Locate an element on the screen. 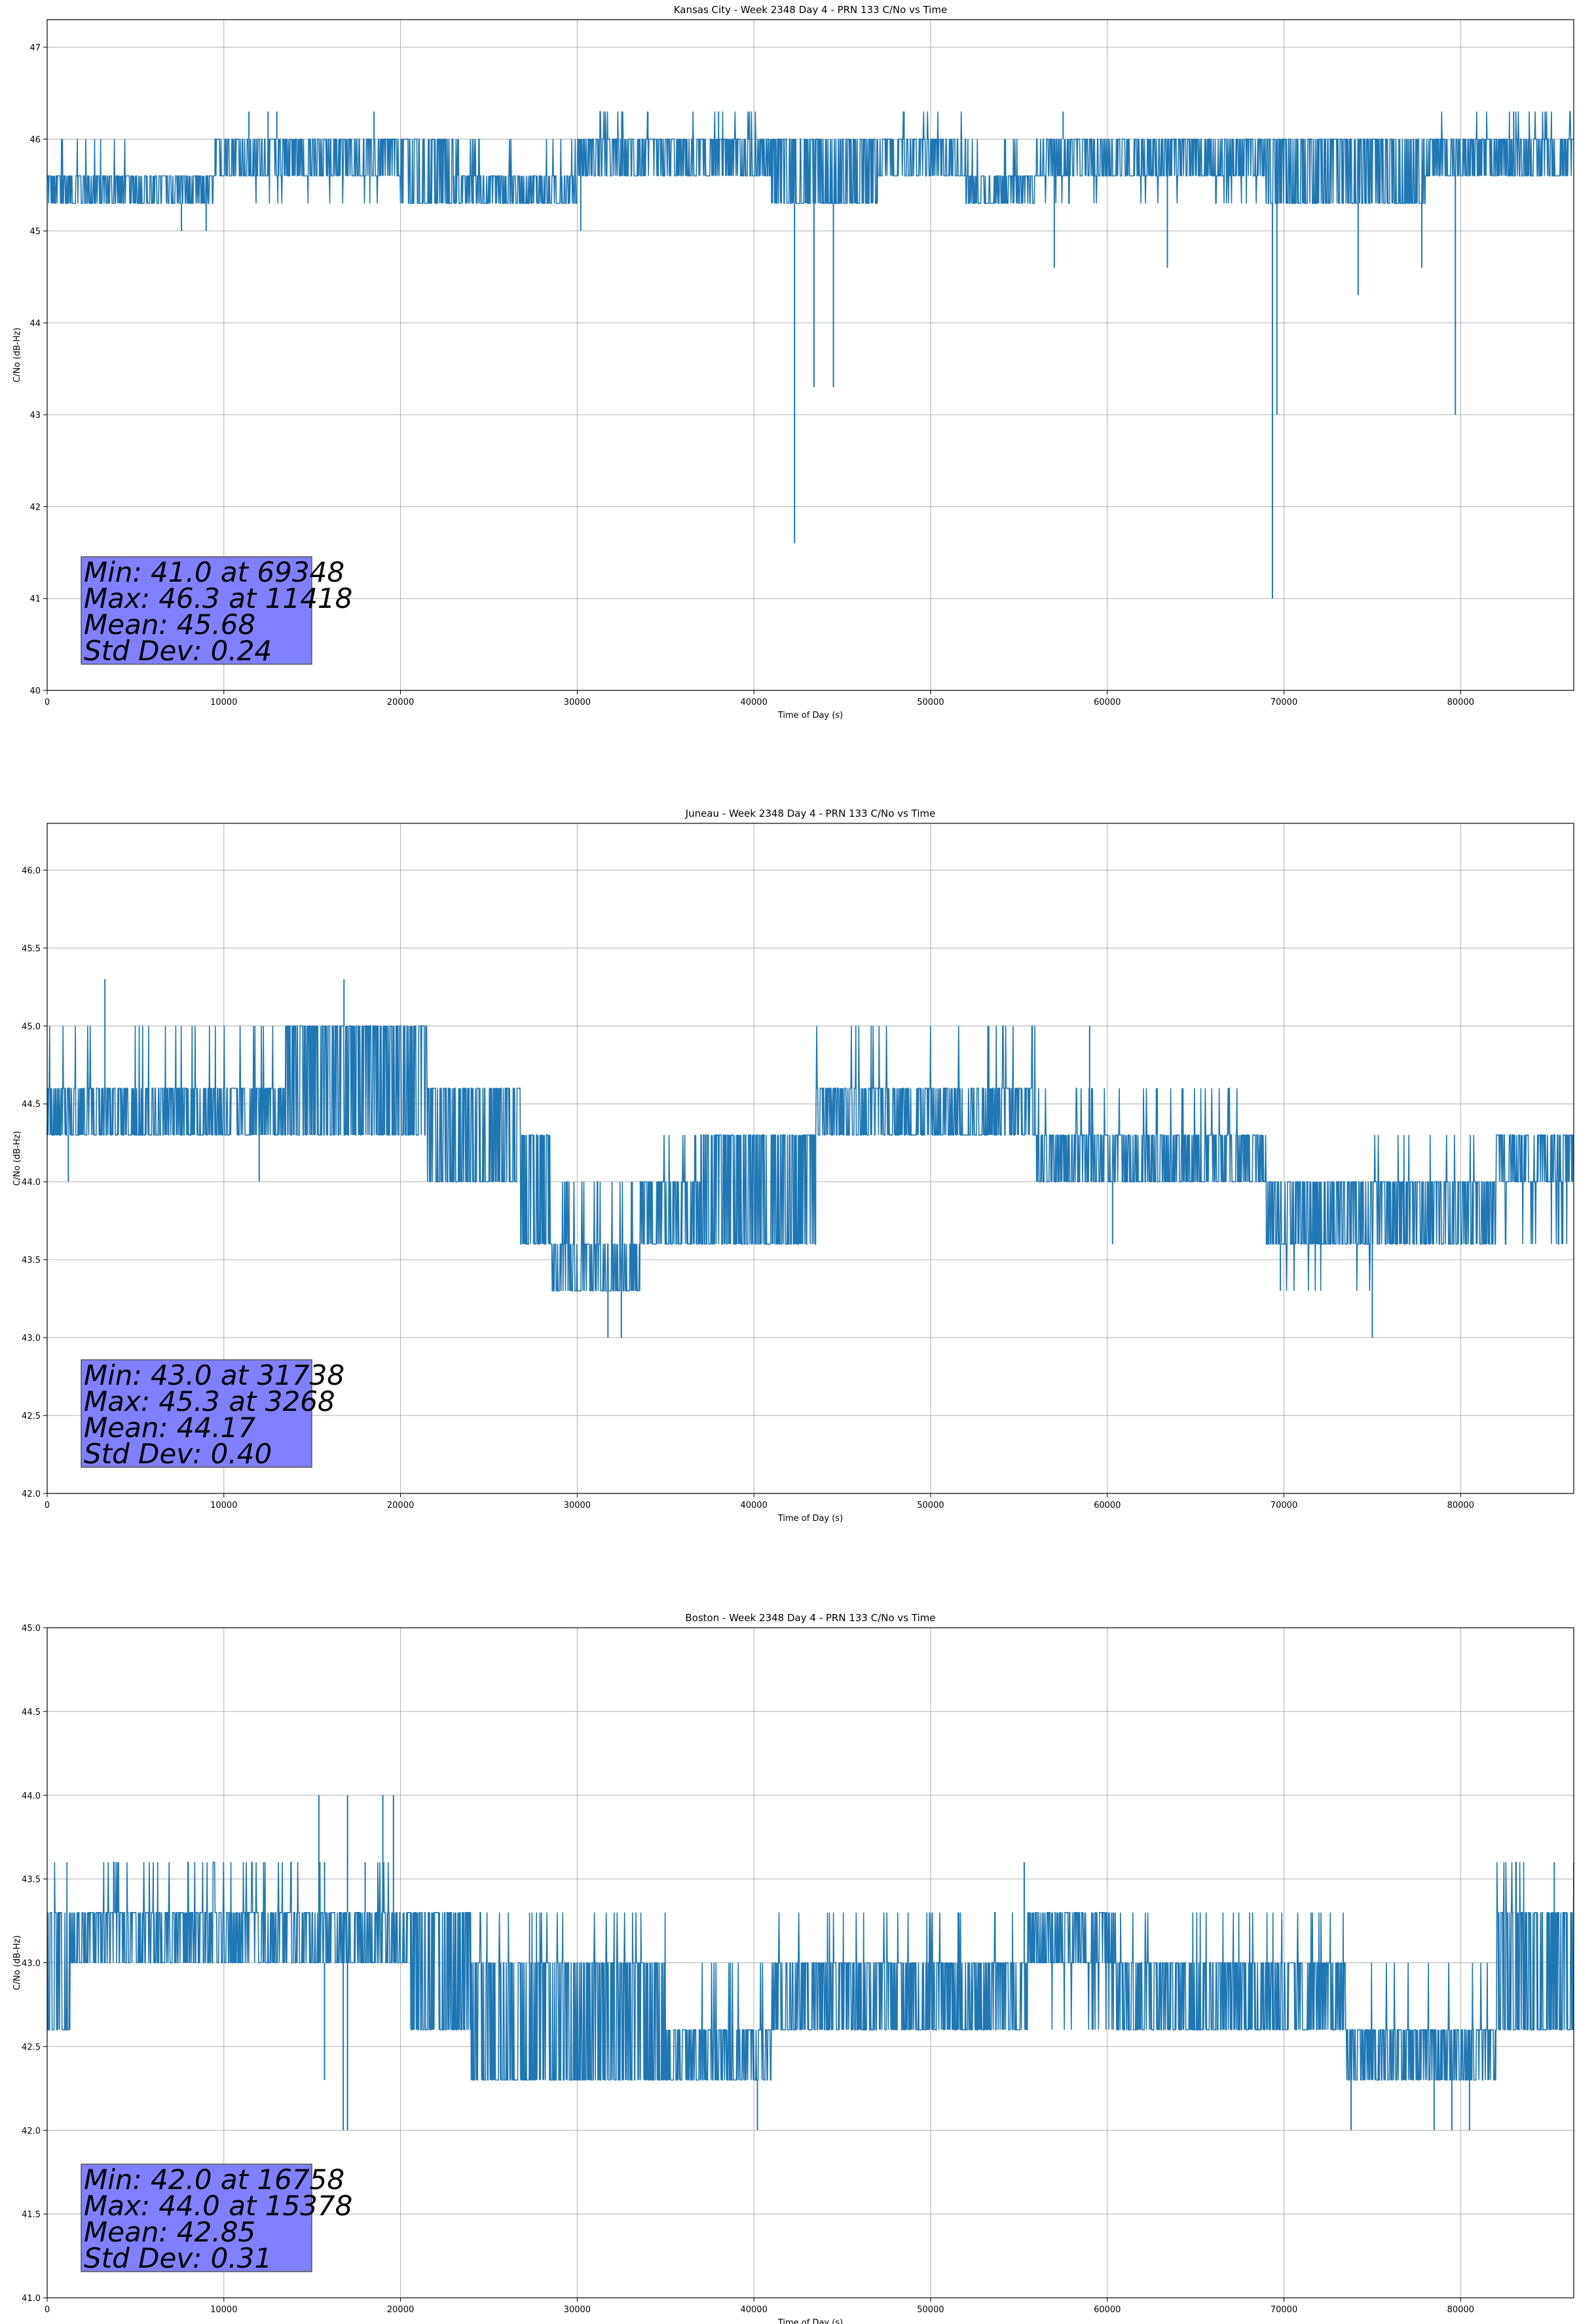  y-tick-label: 47 is located at coordinates (35, 48).